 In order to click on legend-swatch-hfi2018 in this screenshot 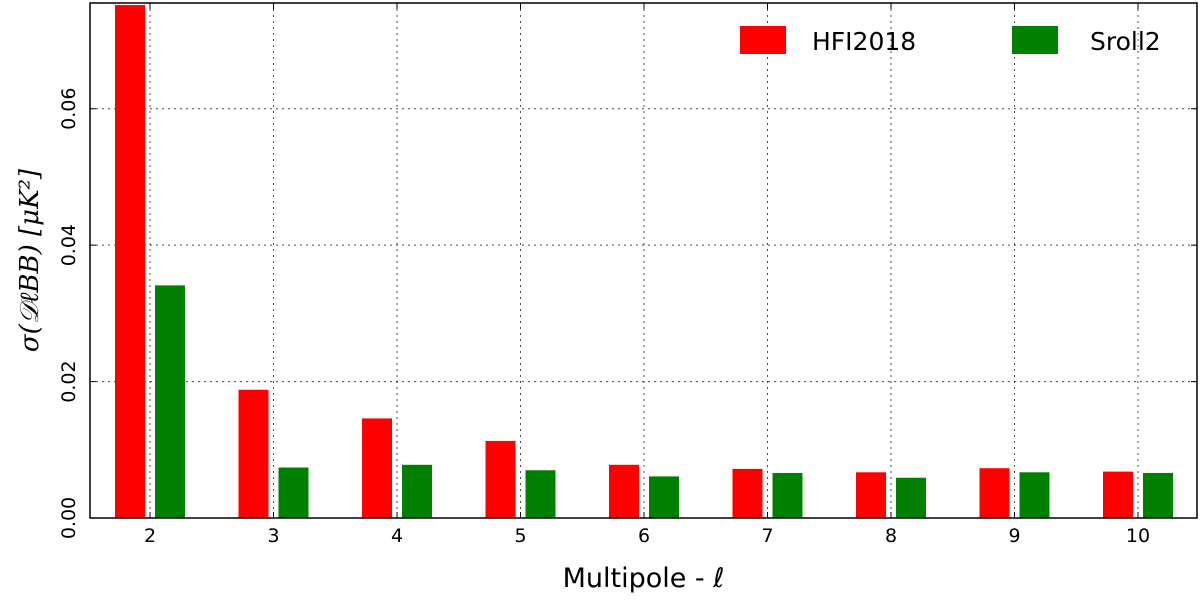, I will do `click(763, 40)`.